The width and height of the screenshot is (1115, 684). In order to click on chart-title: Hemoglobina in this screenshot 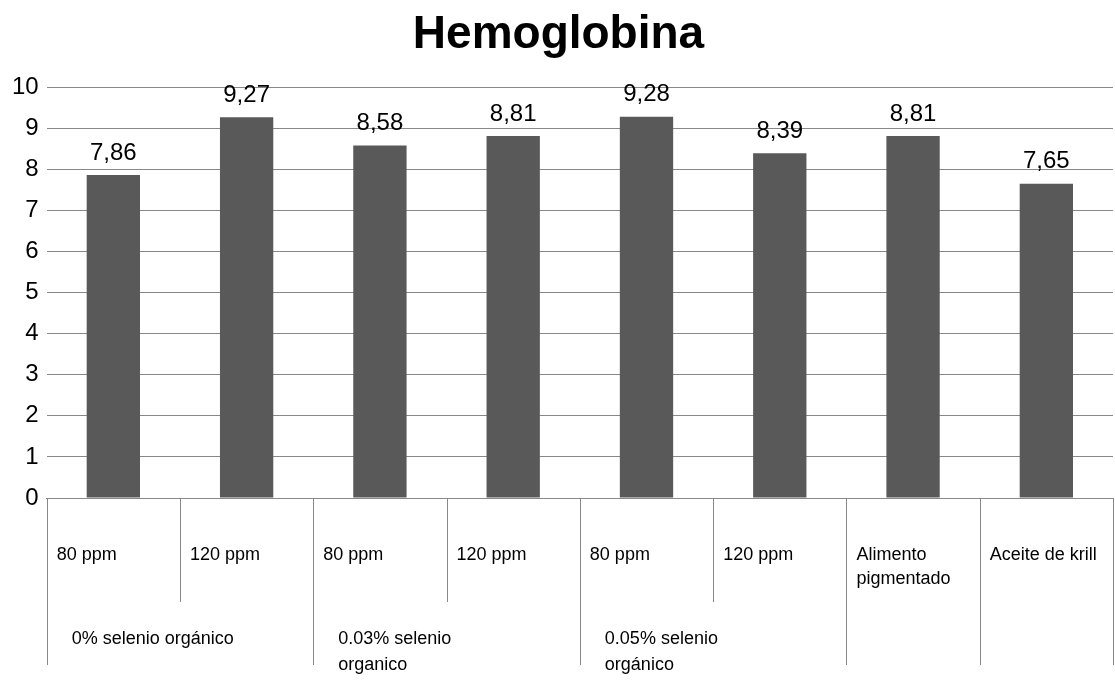, I will do `click(558, 32)`.